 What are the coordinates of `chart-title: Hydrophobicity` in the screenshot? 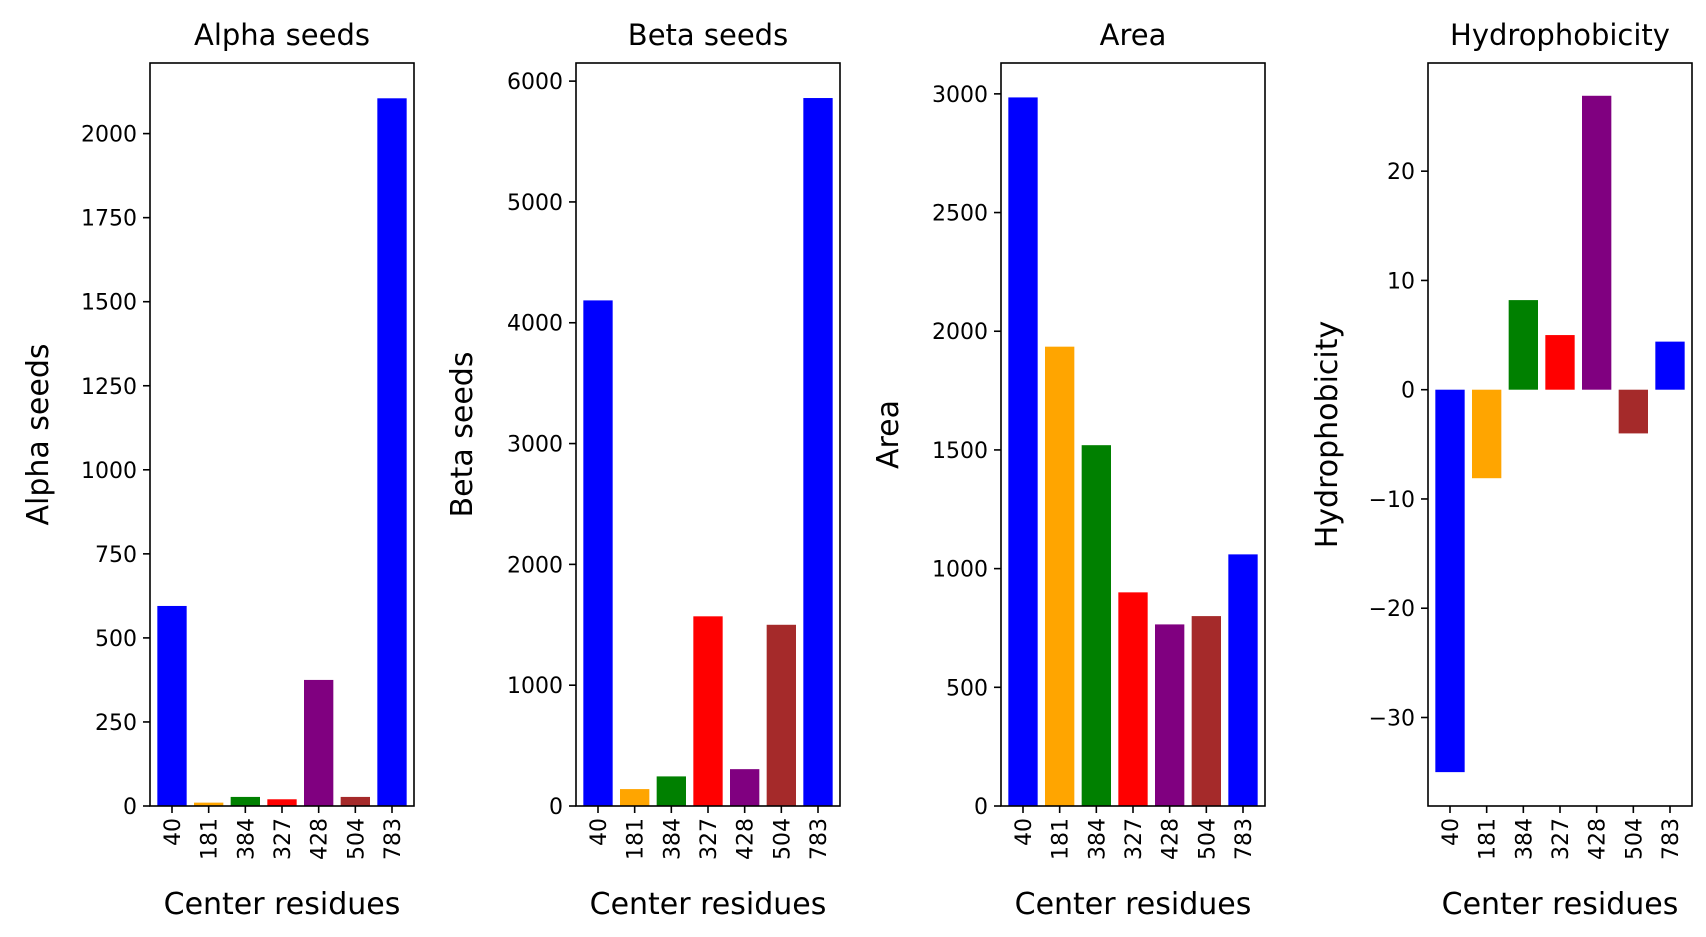 It's located at (1560, 35).